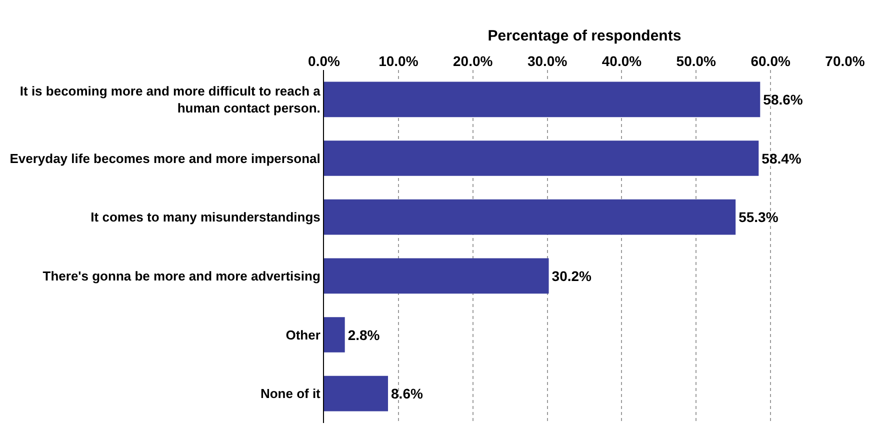  What do you see at coordinates (181, 276) in the screenshot?
I see `y-tick-label: There's gonna be more and more advertising` at bounding box center [181, 276].